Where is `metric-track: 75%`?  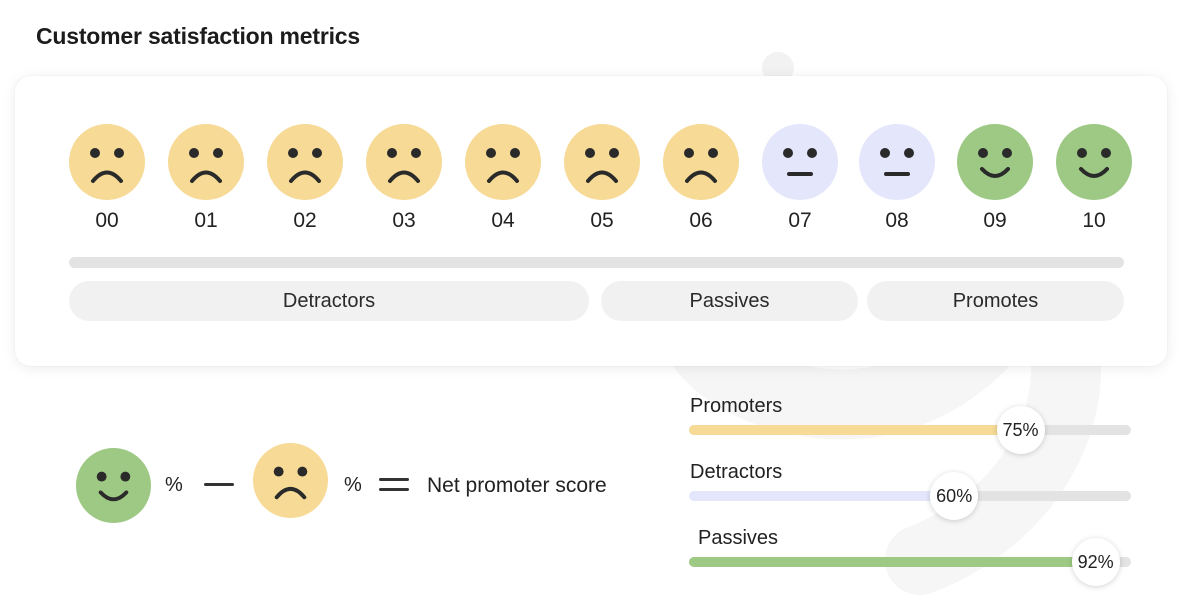
metric-track: 75% is located at coordinates (910, 430).